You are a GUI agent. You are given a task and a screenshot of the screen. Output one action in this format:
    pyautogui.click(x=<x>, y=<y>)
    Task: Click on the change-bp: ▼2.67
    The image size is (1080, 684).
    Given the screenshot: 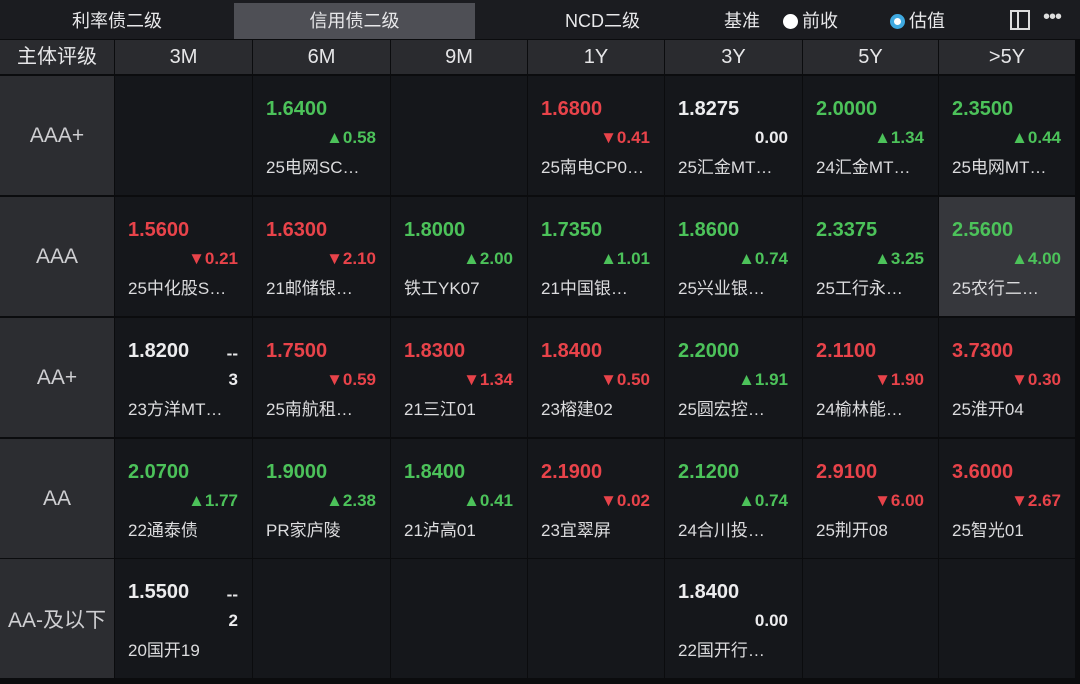 What is the action you would take?
    pyautogui.click(x=1036, y=500)
    